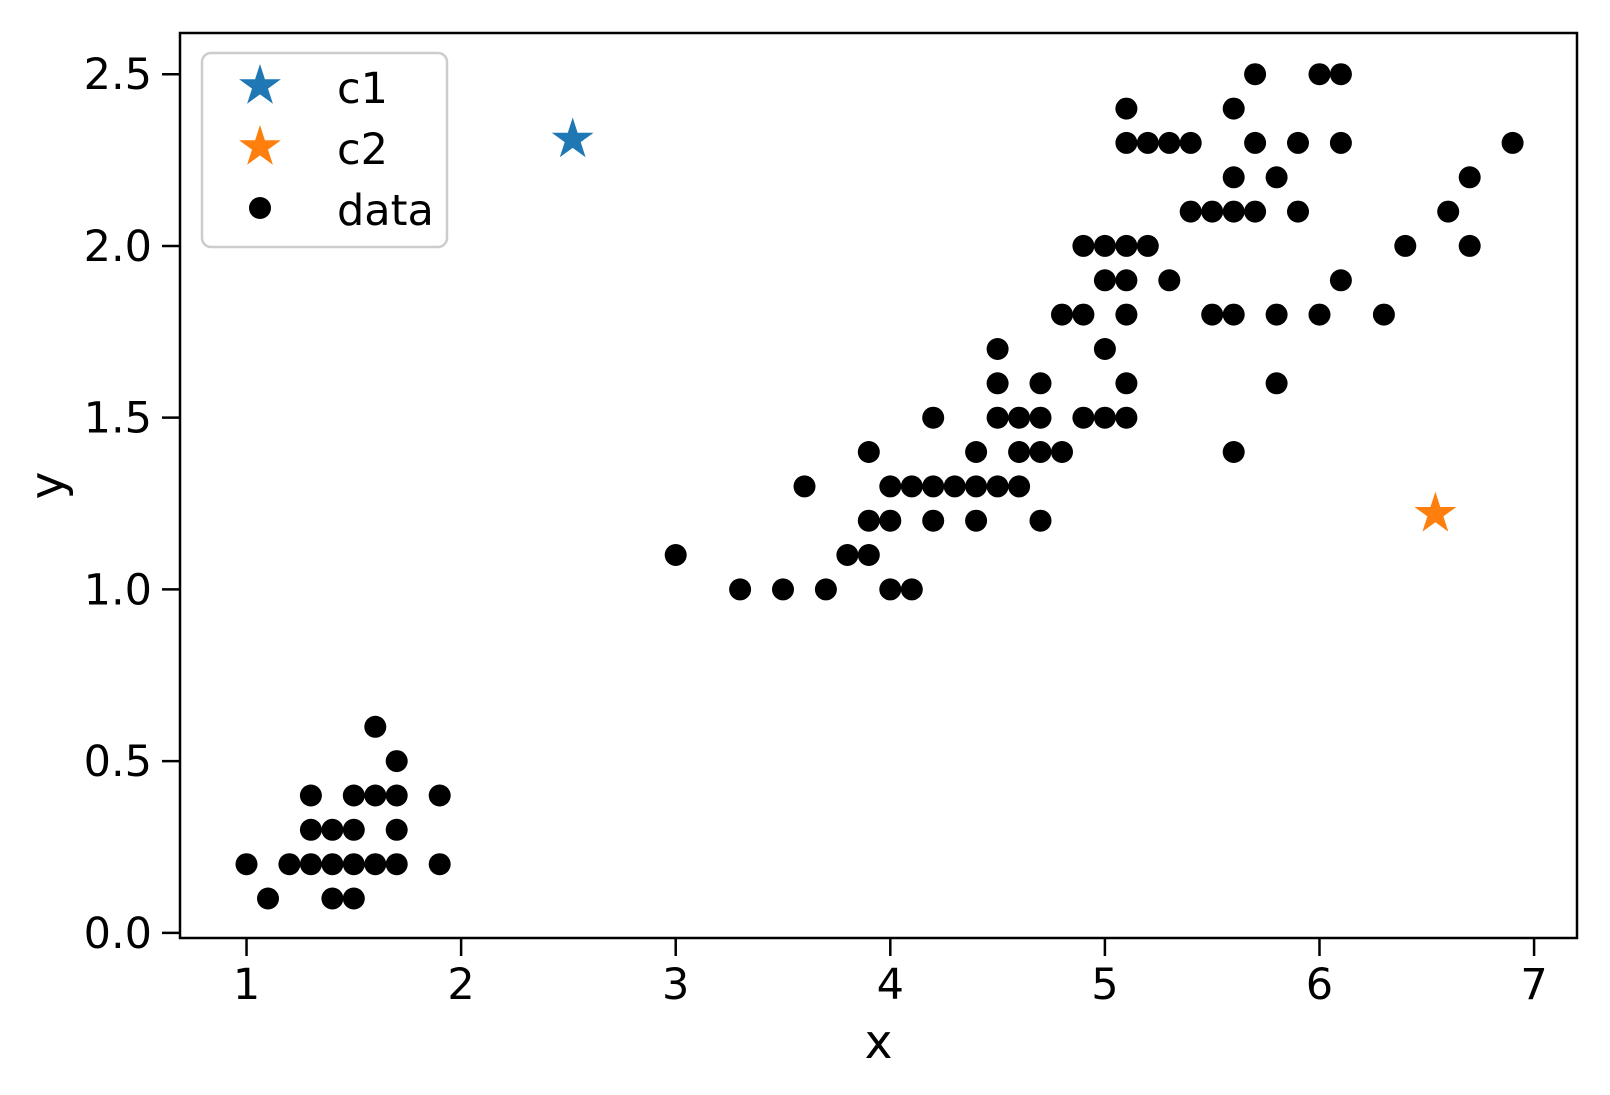 The width and height of the screenshot is (1610, 1095). Describe the element at coordinates (385, 211) in the screenshot. I see `legend-label-data: data` at that location.